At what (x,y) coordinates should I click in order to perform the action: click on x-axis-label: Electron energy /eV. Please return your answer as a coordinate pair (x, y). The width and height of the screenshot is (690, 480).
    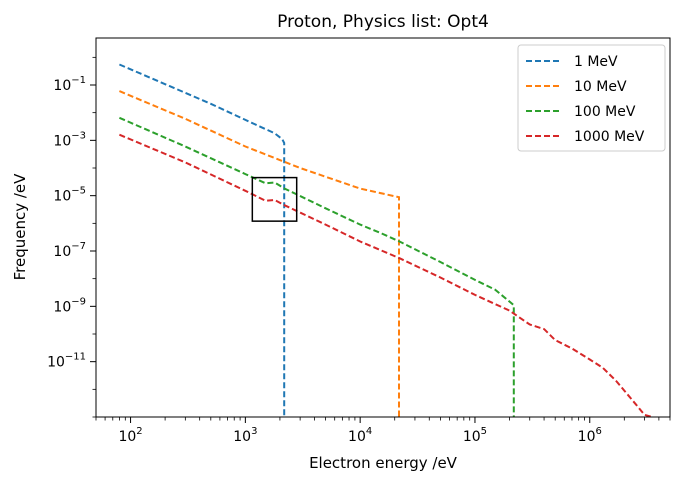
    Looking at the image, I should click on (383, 463).